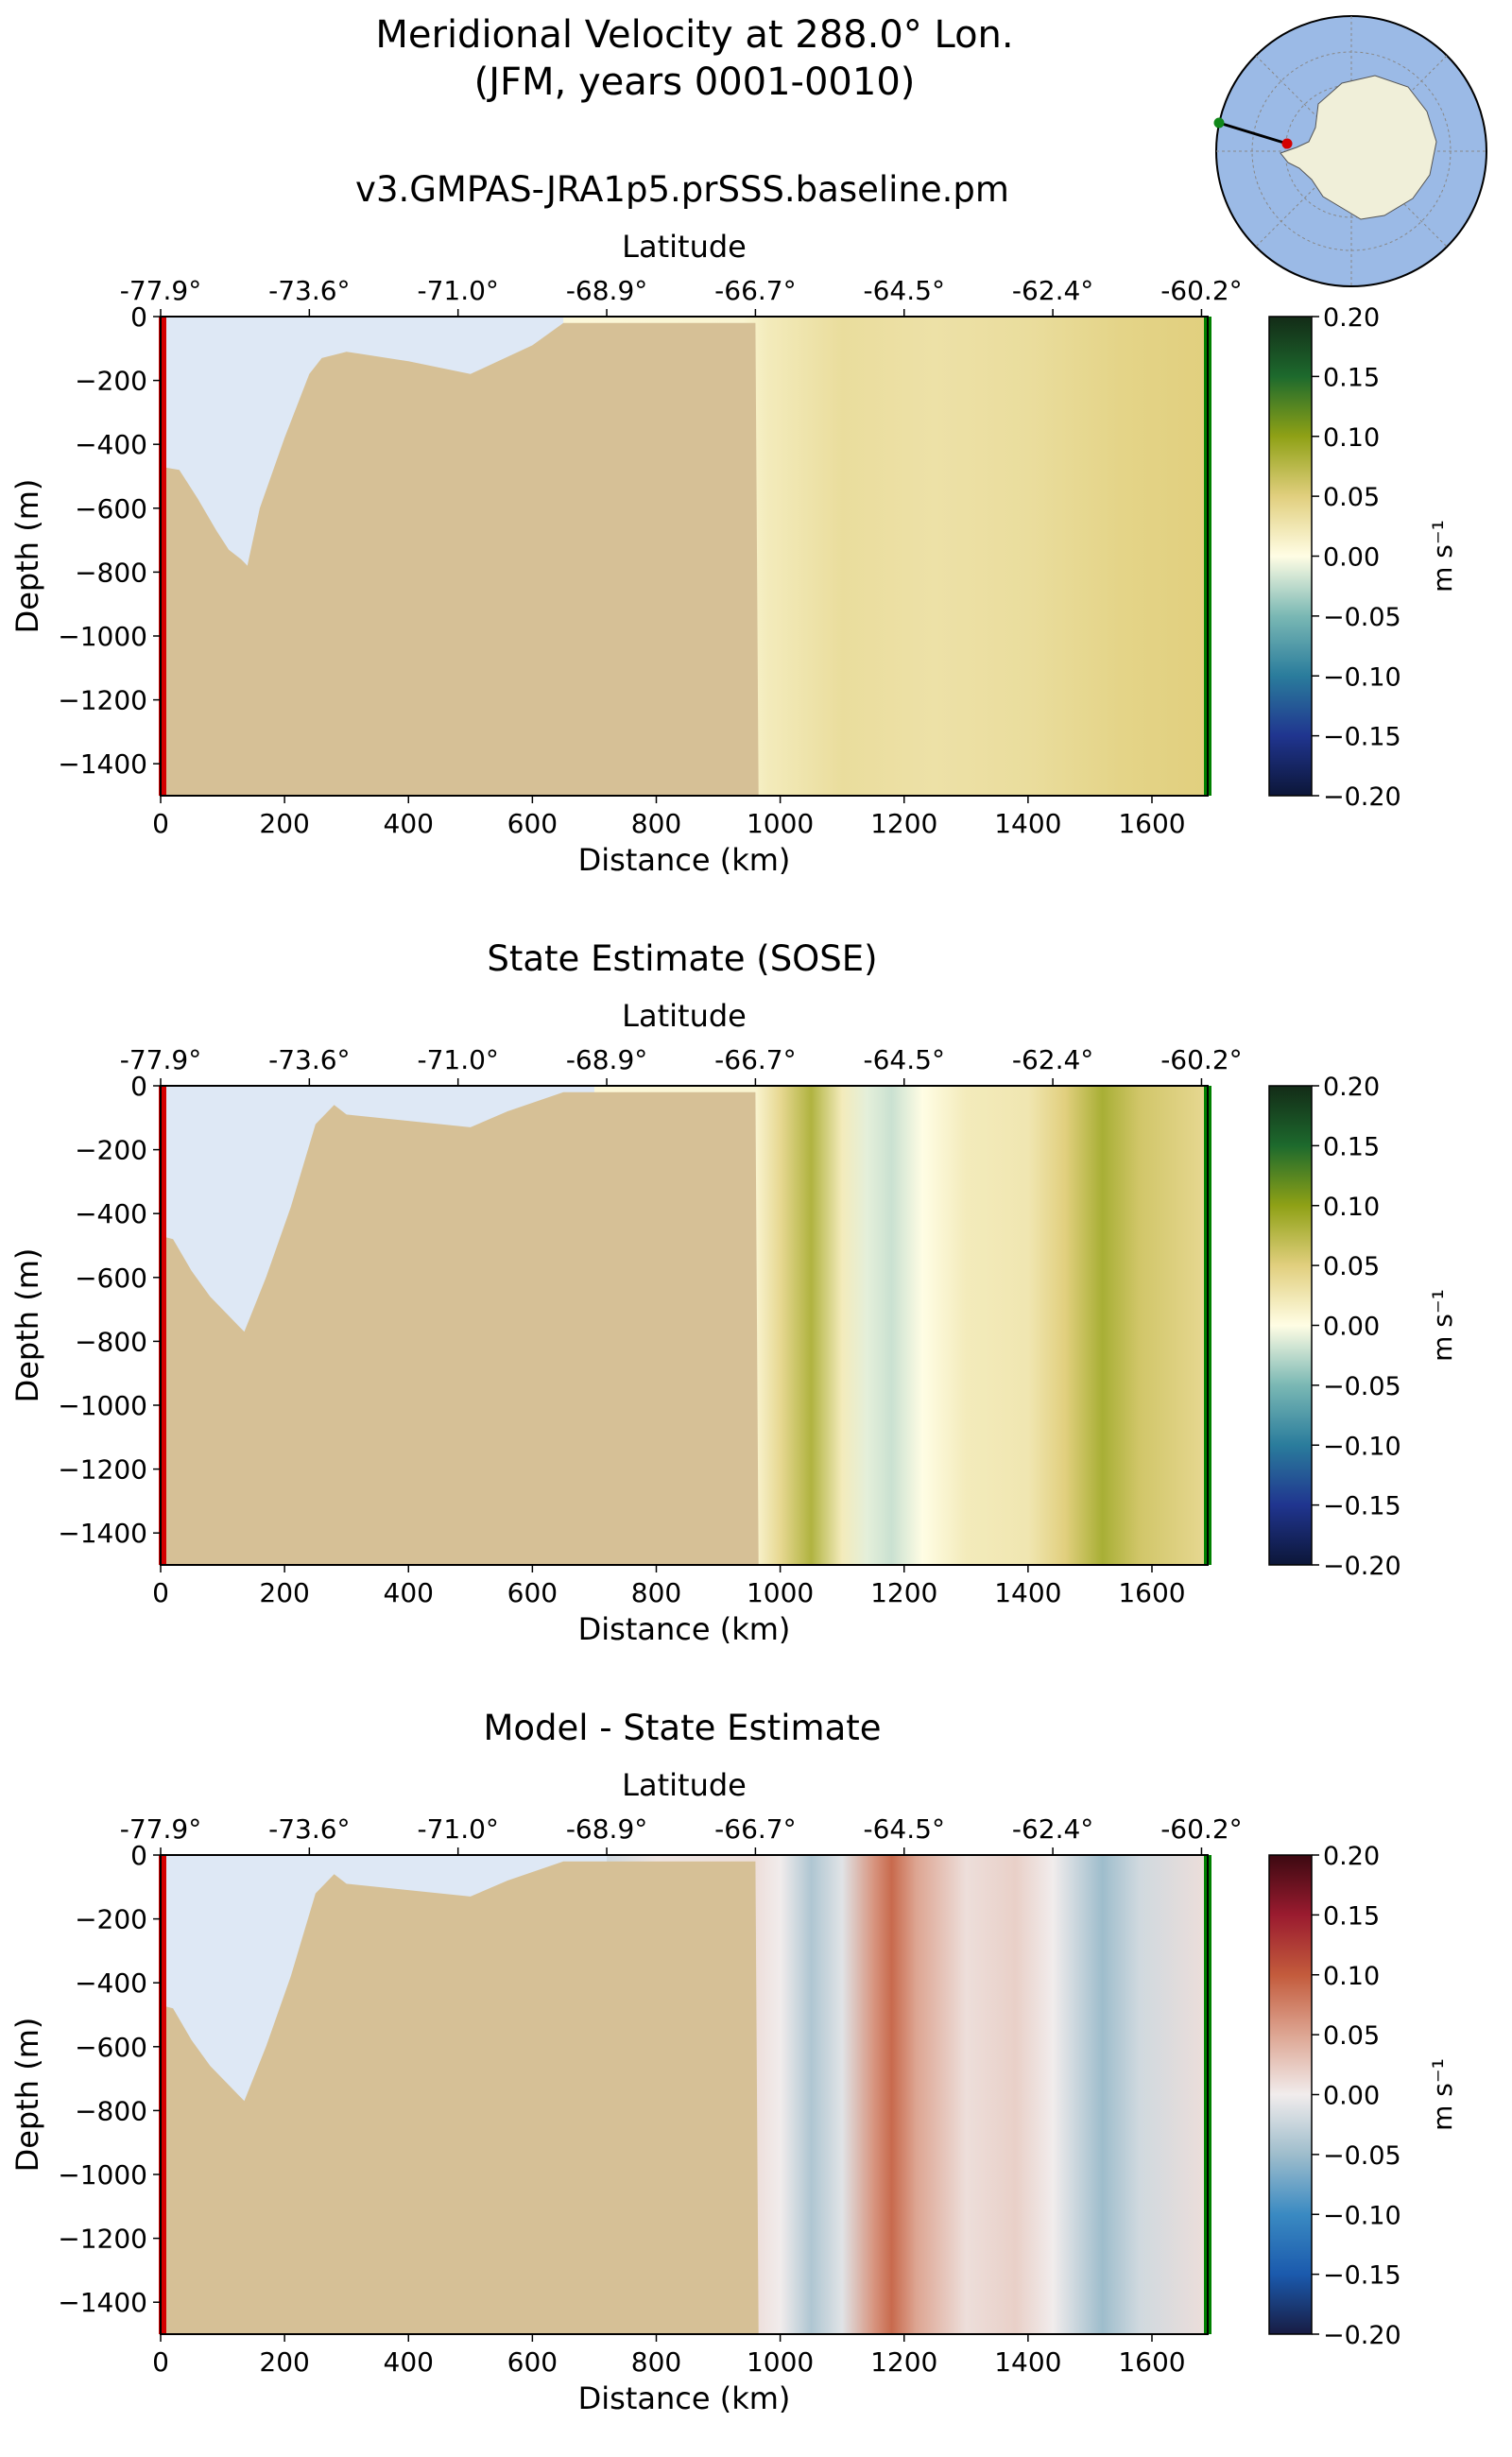  Describe the element at coordinates (284, 2362) in the screenshot. I see `x-tick-label: 200` at that location.